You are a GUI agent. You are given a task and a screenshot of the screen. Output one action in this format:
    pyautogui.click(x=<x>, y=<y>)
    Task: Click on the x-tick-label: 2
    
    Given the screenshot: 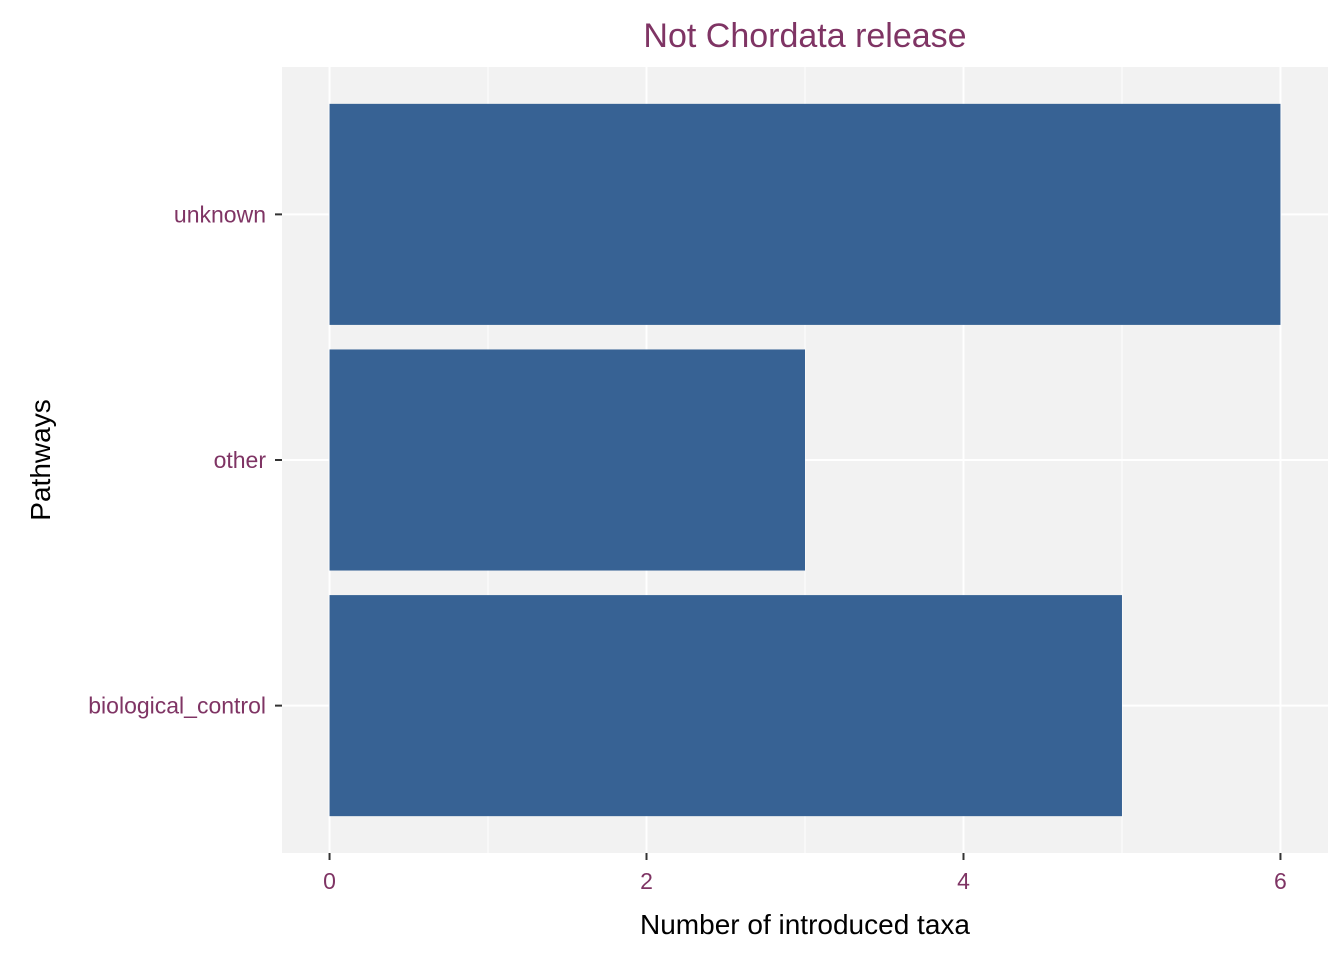 What is the action you would take?
    pyautogui.click(x=646, y=881)
    